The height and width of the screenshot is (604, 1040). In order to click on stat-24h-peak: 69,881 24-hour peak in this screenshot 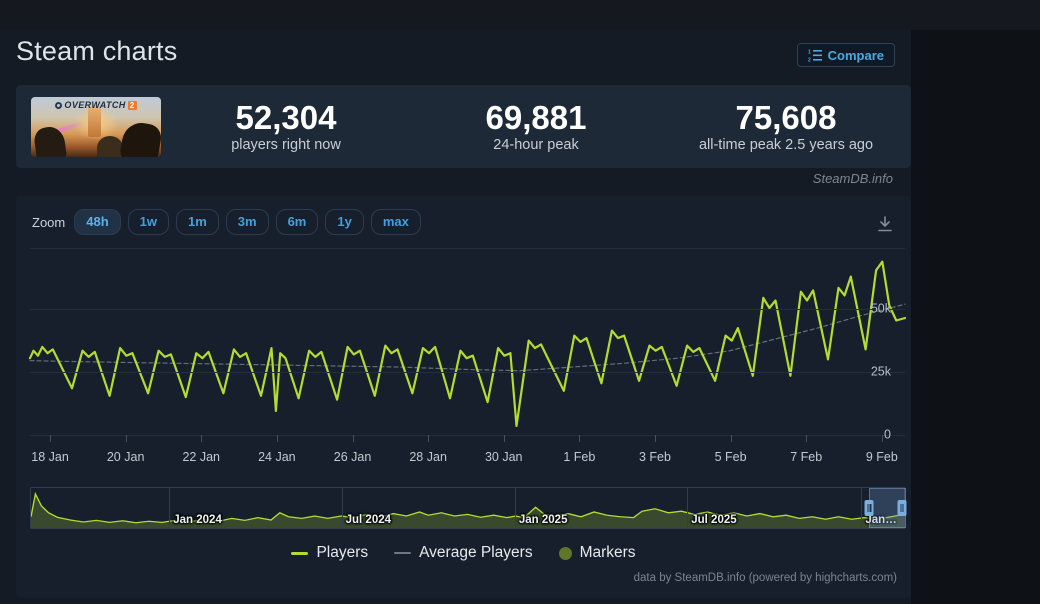, I will do `click(536, 126)`.